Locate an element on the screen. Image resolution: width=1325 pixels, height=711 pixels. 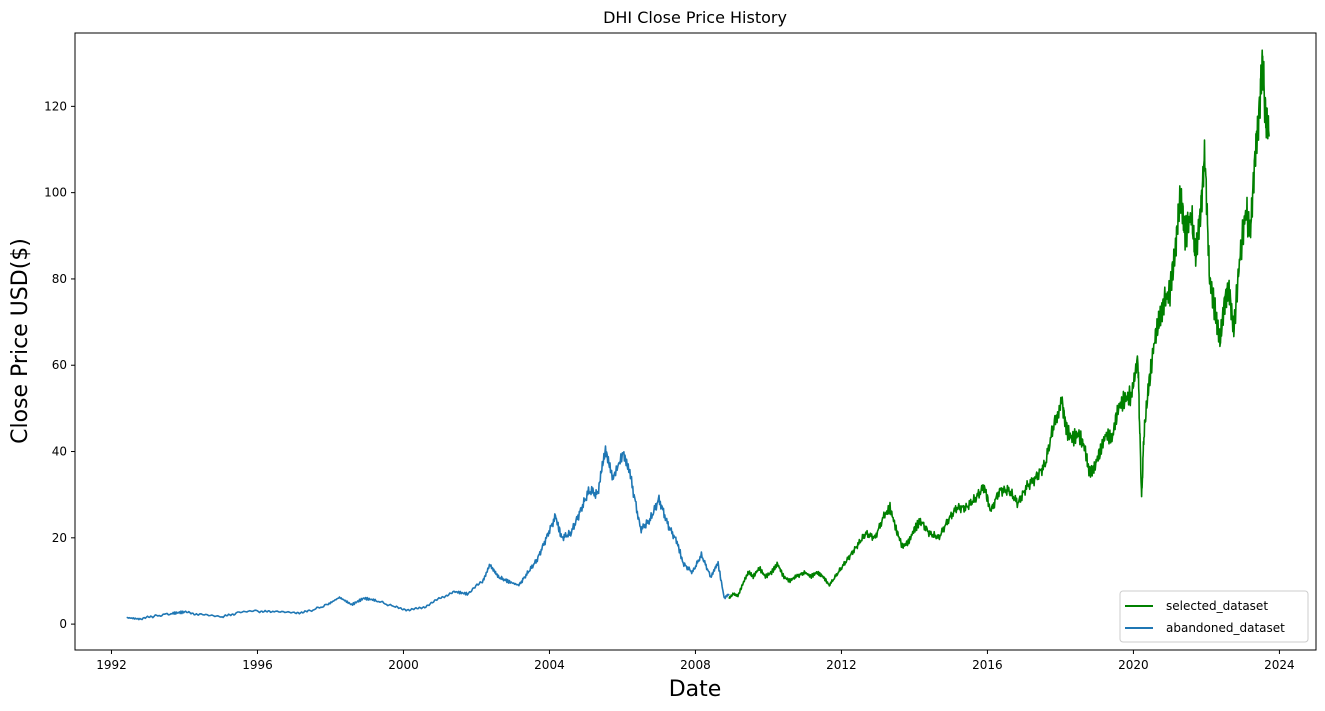
x-axis-label: Date is located at coordinates (695, 689).